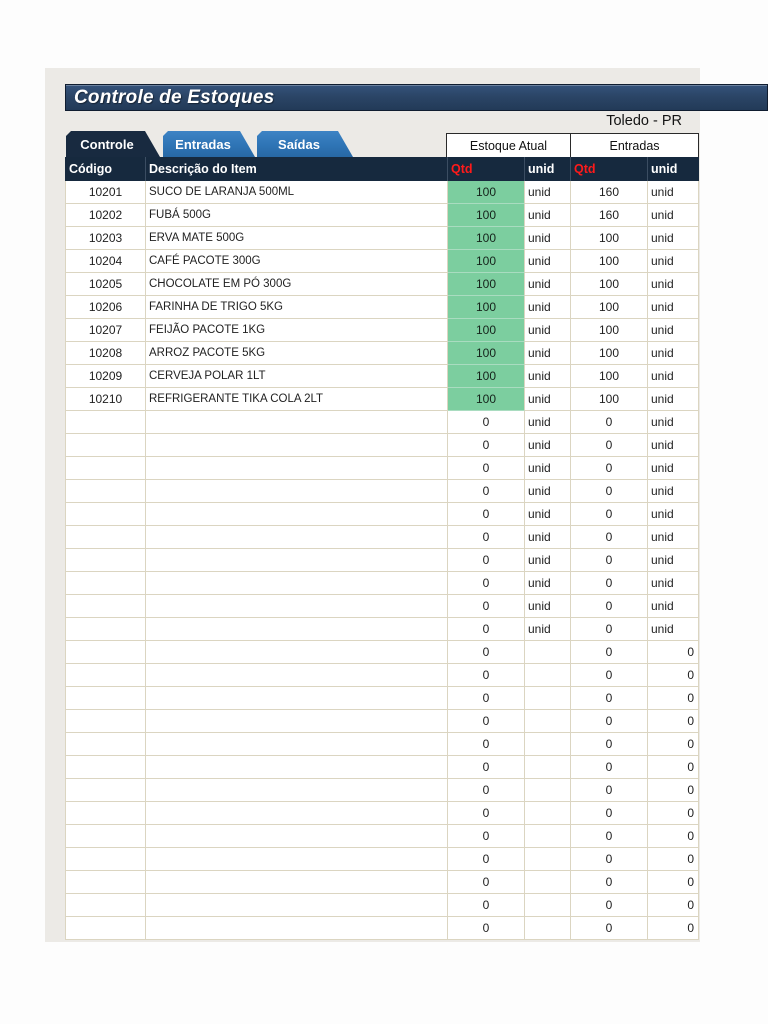  What do you see at coordinates (297, 353) in the screenshot?
I see `cell-description: ARROZ PACOTE 5KG` at bounding box center [297, 353].